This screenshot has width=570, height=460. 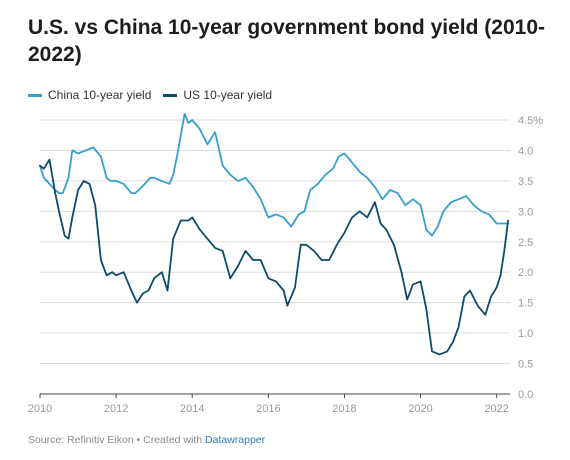 What do you see at coordinates (525, 304) in the screenshot?
I see `y-tick-label: 1.5` at bounding box center [525, 304].